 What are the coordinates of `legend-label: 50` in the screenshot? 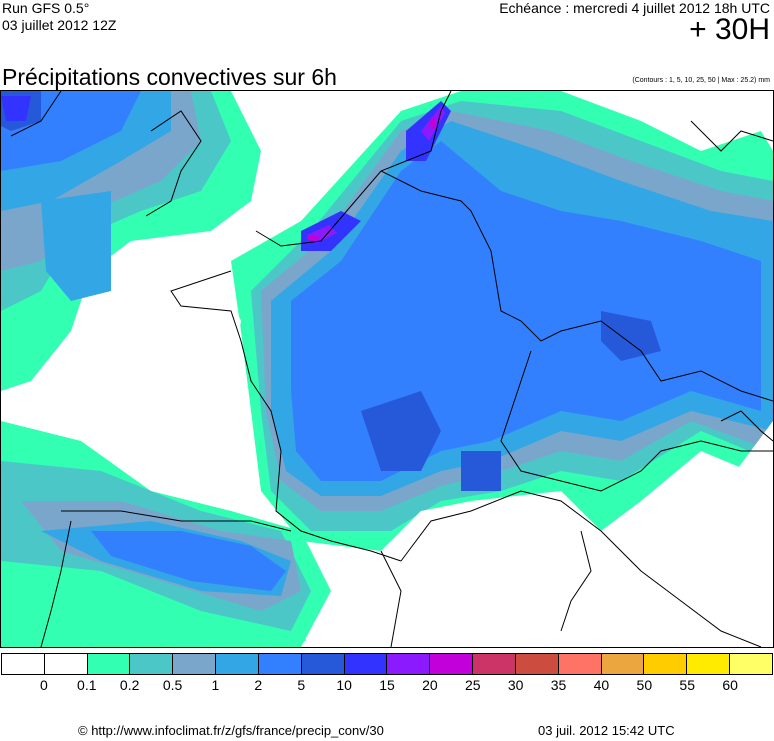 It's located at (644, 685).